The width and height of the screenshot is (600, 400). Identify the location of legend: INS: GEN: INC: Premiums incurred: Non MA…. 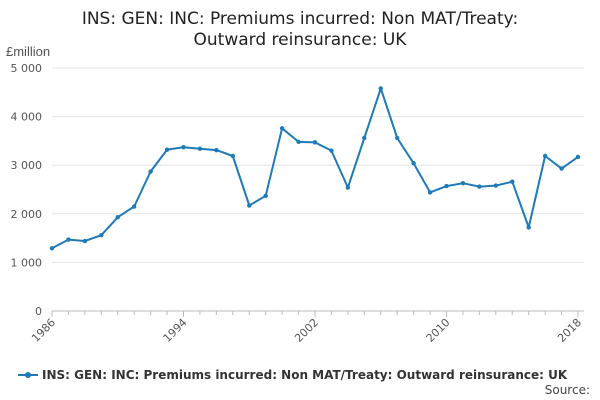
(292, 375).